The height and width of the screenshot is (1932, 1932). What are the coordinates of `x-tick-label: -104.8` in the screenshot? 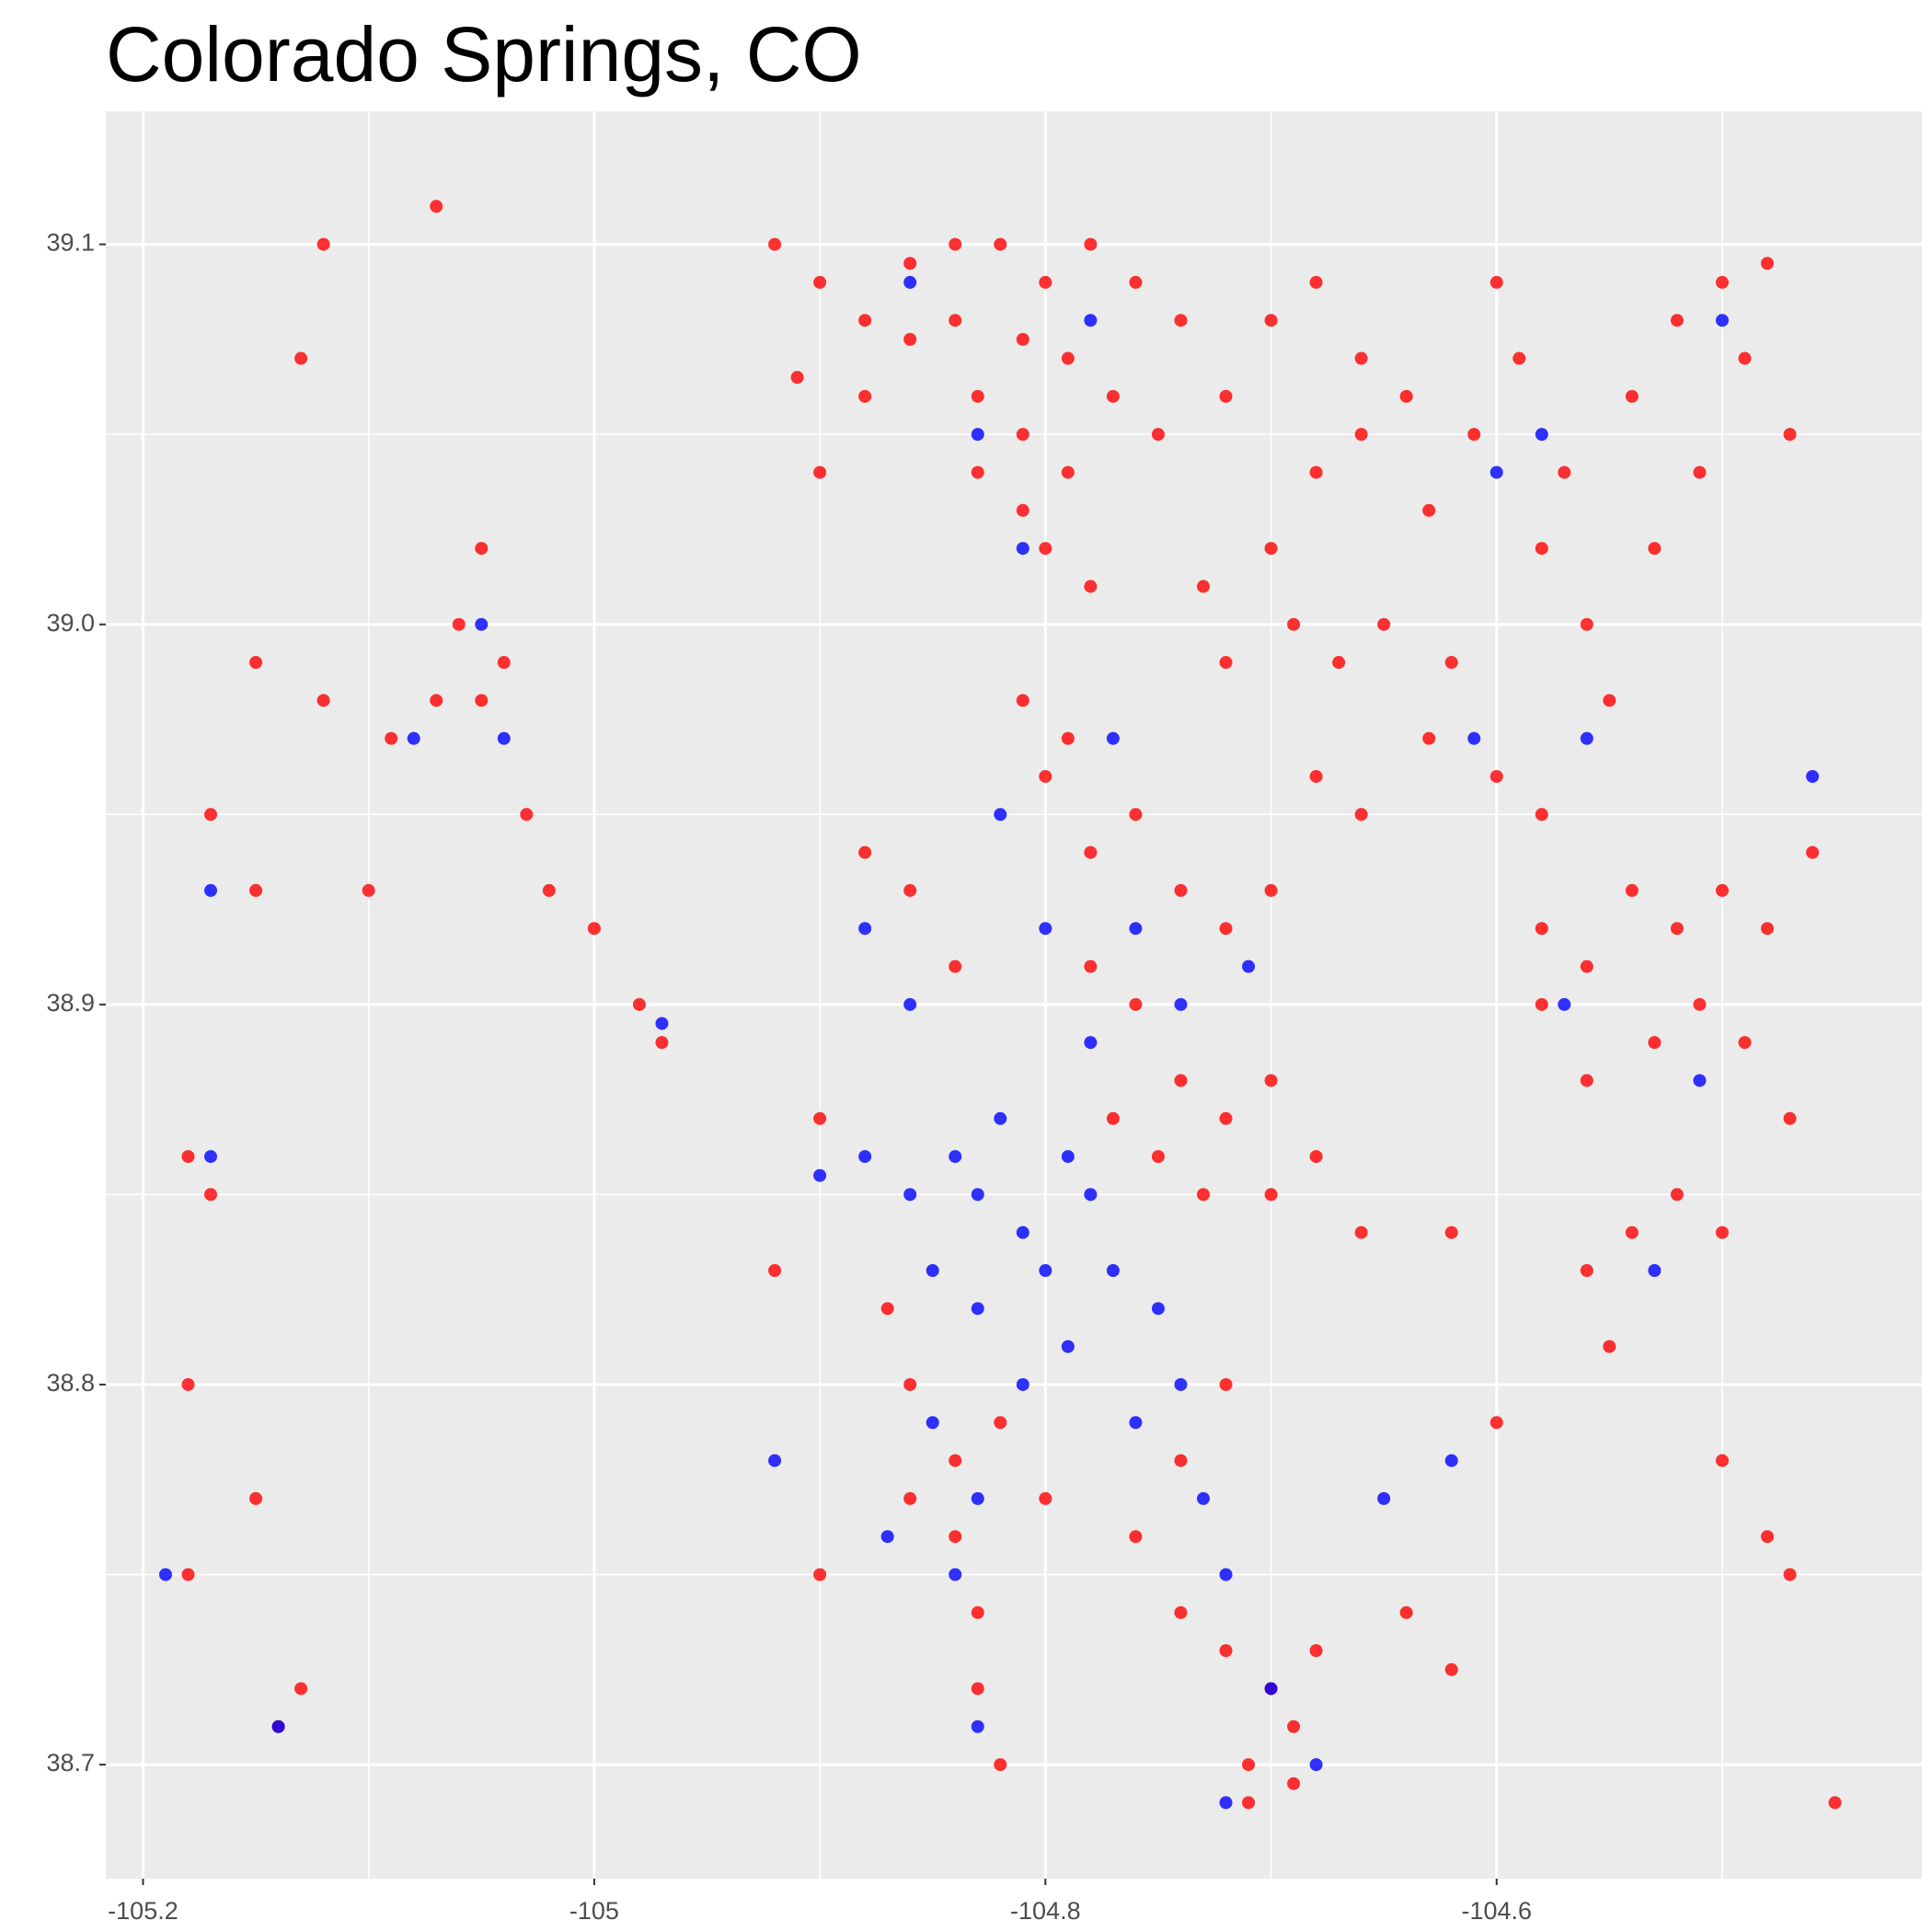 It's located at (1045, 1911).